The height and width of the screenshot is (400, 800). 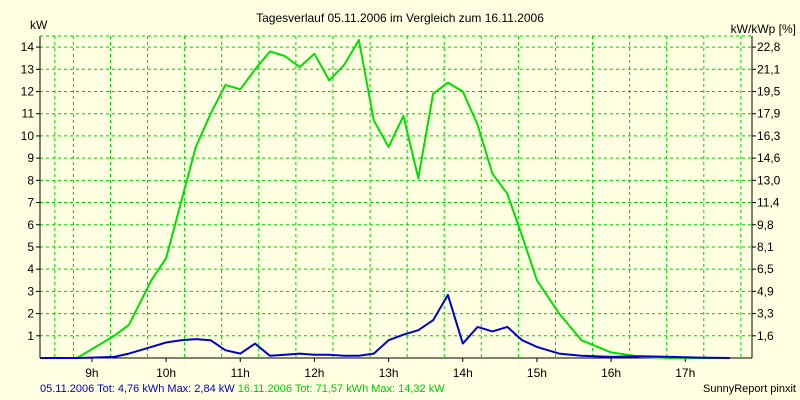 I want to click on y-tick-label-right: 4,9, so click(x=765, y=291).